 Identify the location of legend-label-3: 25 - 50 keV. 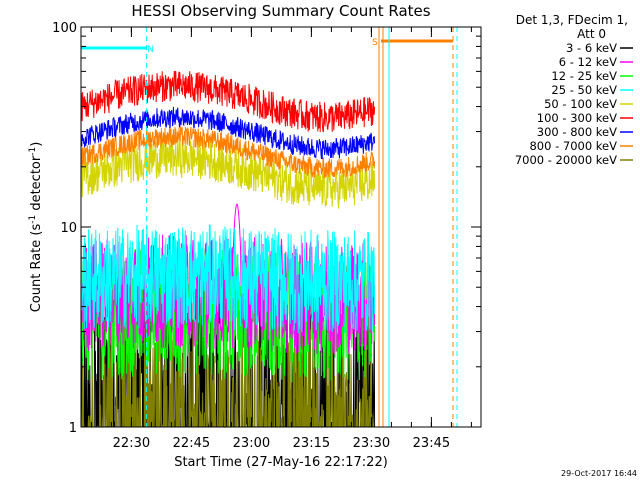
(584, 90).